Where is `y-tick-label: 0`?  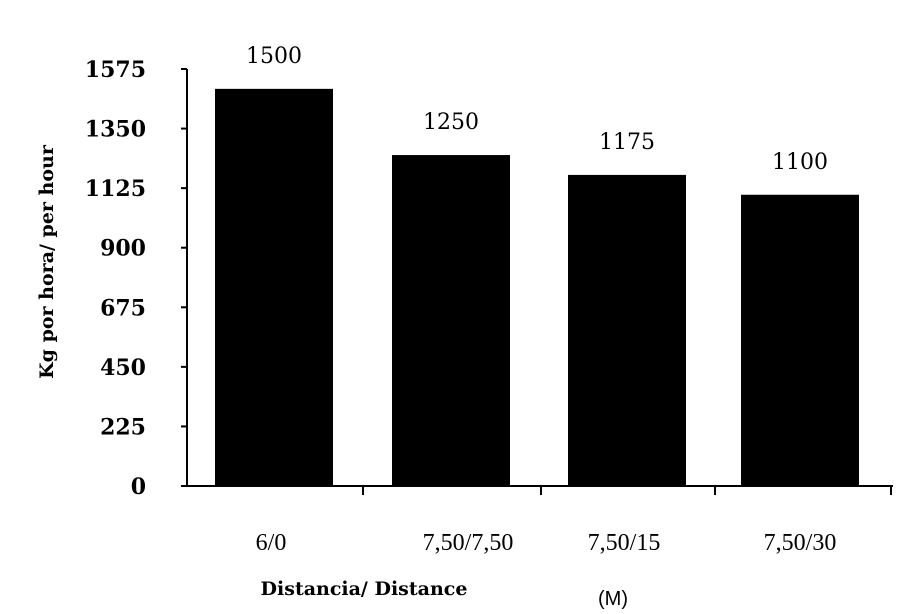
y-tick-label: 0 is located at coordinates (138, 487).